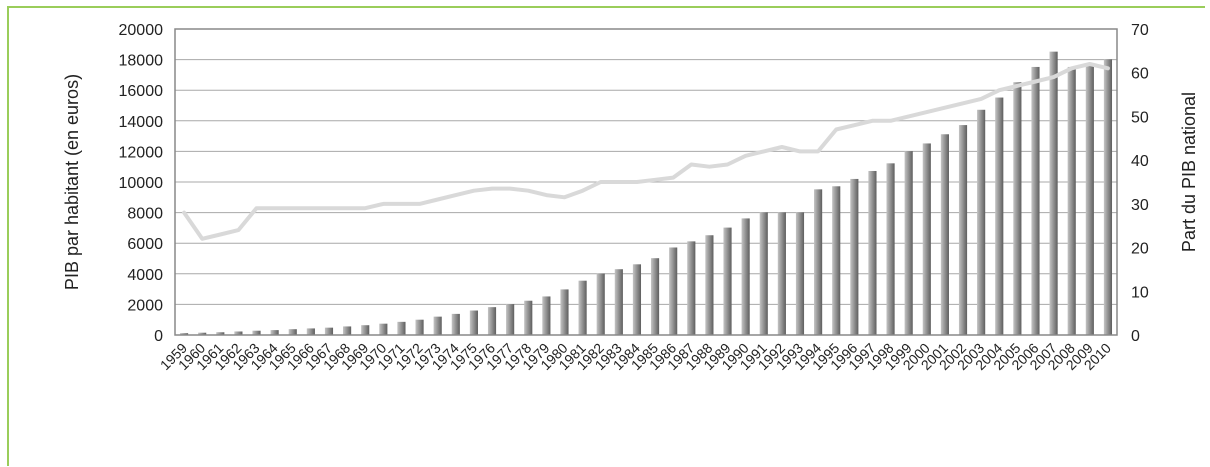 The height and width of the screenshot is (467, 1210). Describe the element at coordinates (365, 330) in the screenshot. I see `bar-1969` at that location.